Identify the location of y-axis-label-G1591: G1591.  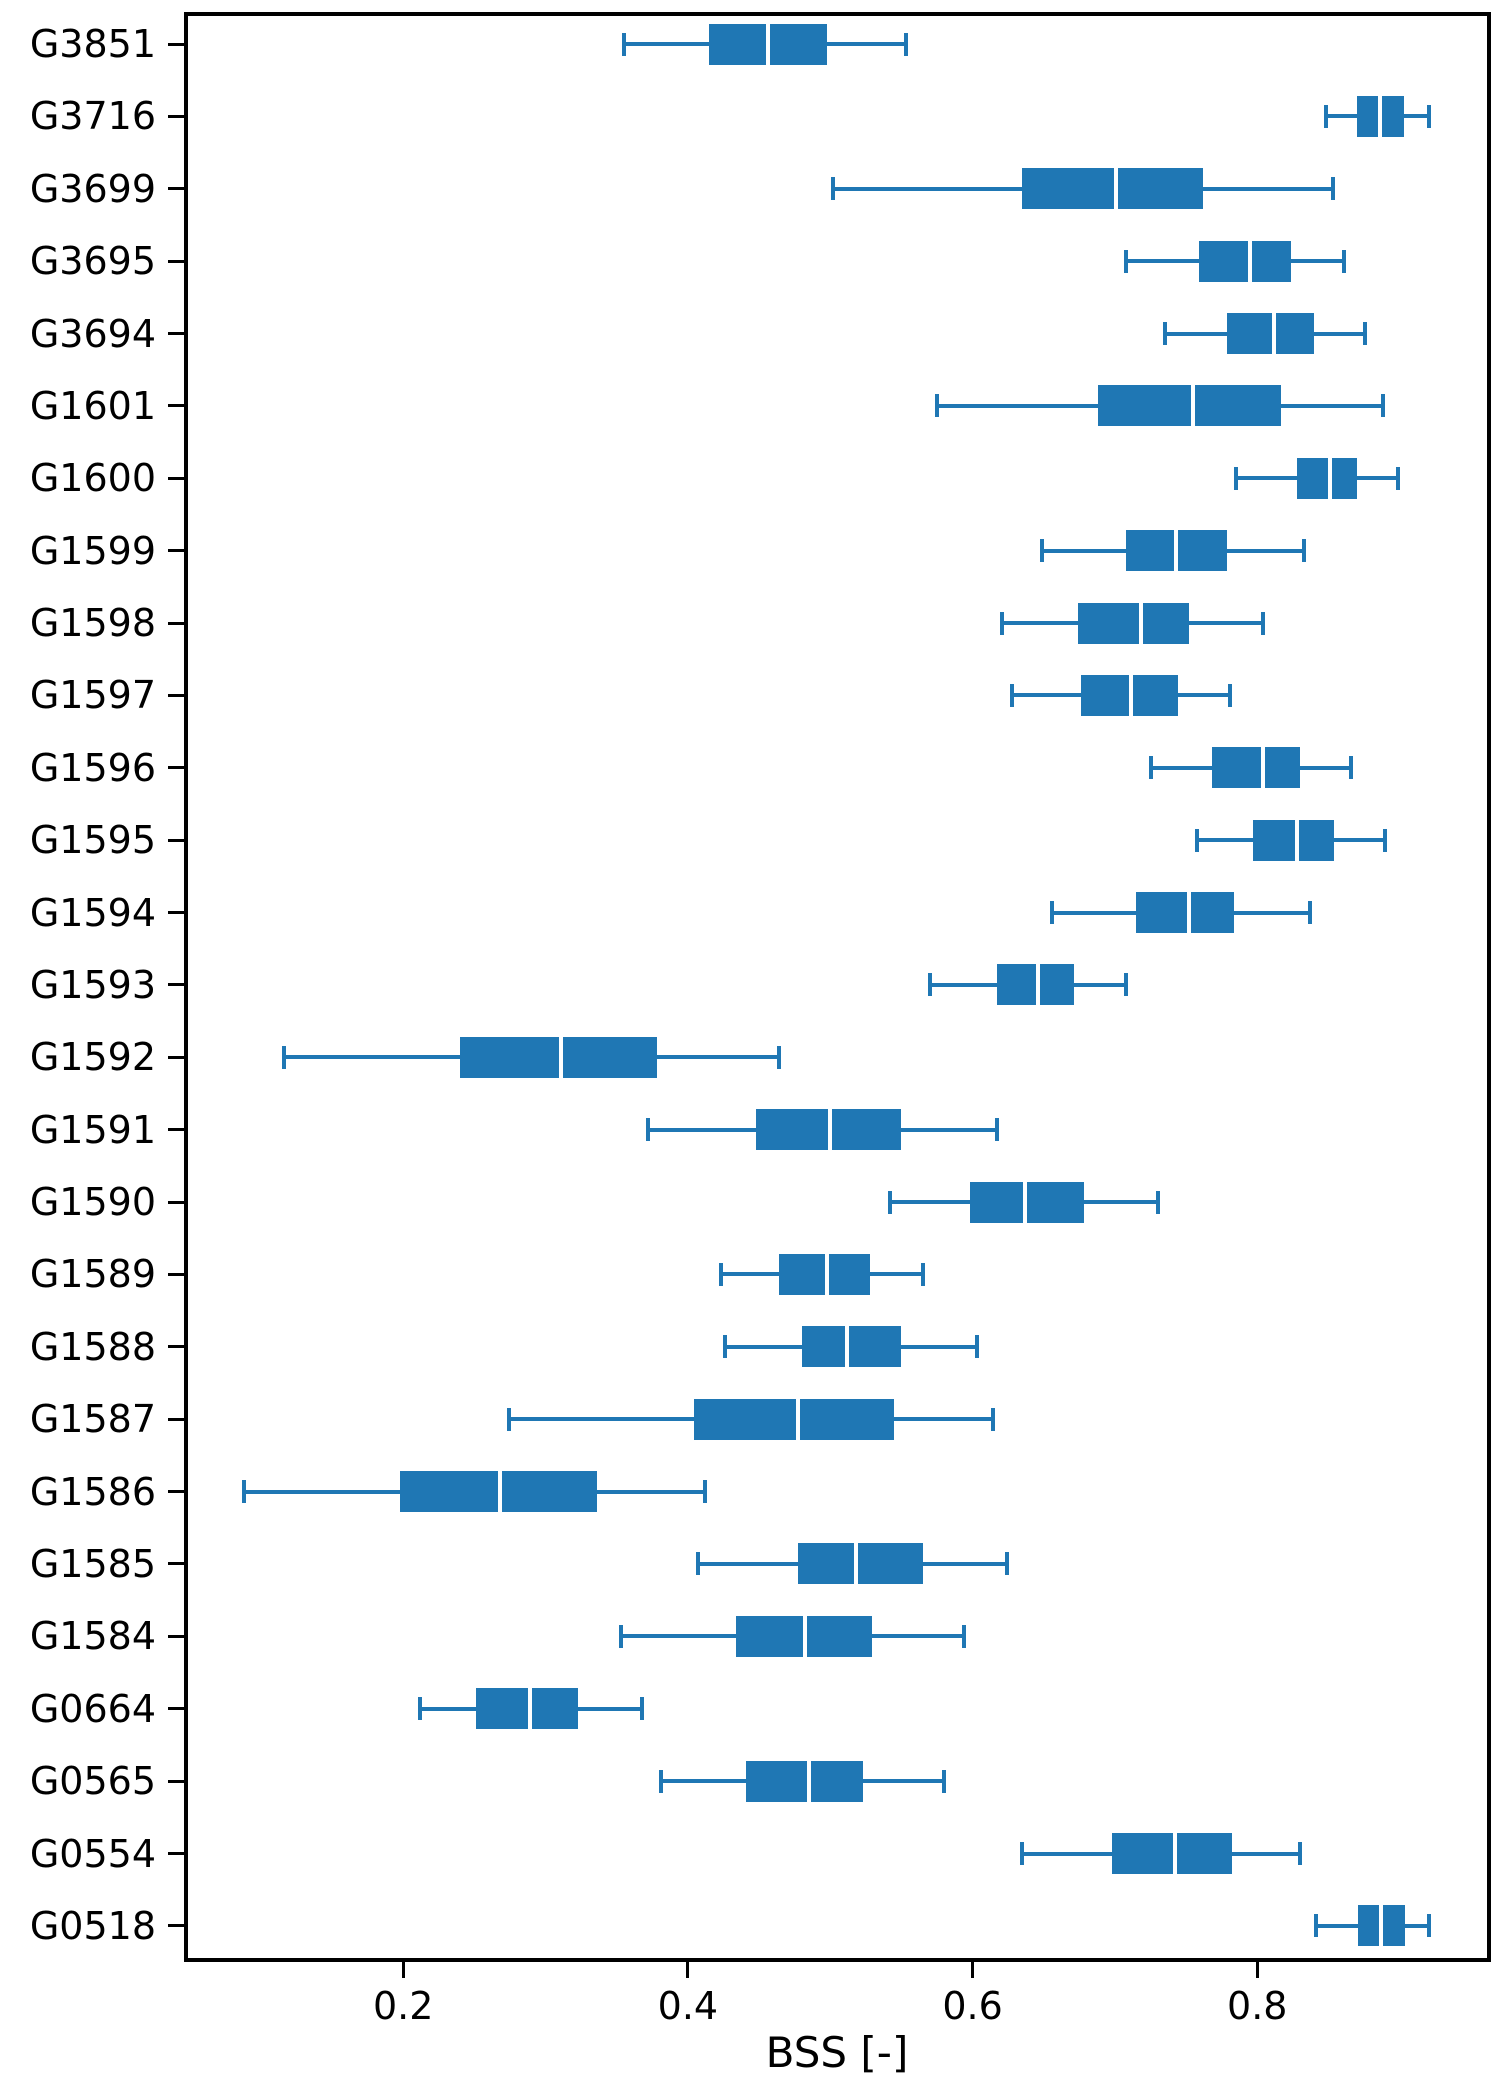
(92, 1129).